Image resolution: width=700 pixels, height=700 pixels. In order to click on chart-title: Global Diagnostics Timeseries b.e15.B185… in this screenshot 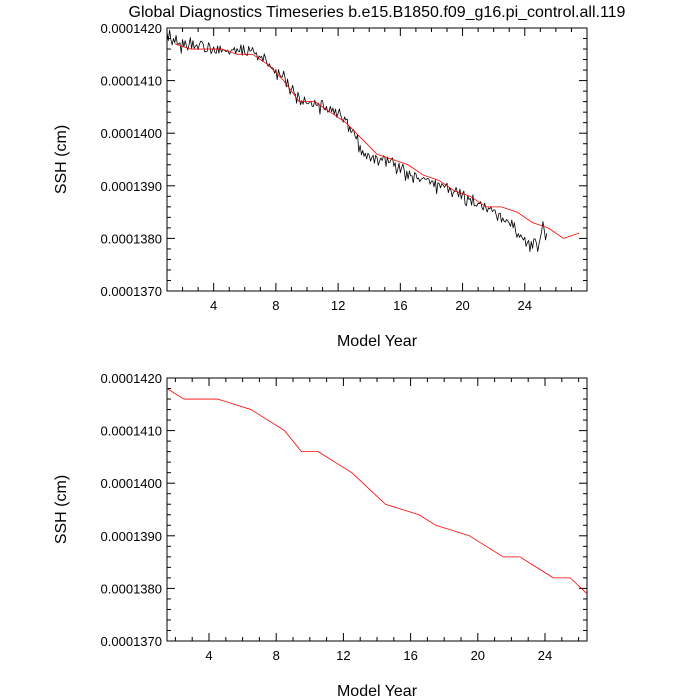, I will do `click(377, 12)`.